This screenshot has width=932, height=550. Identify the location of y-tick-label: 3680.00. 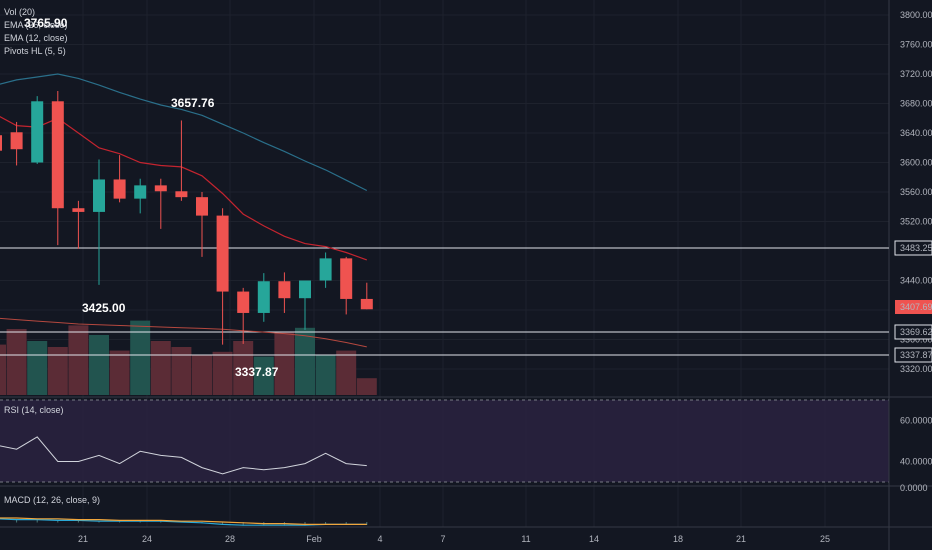
(916, 104).